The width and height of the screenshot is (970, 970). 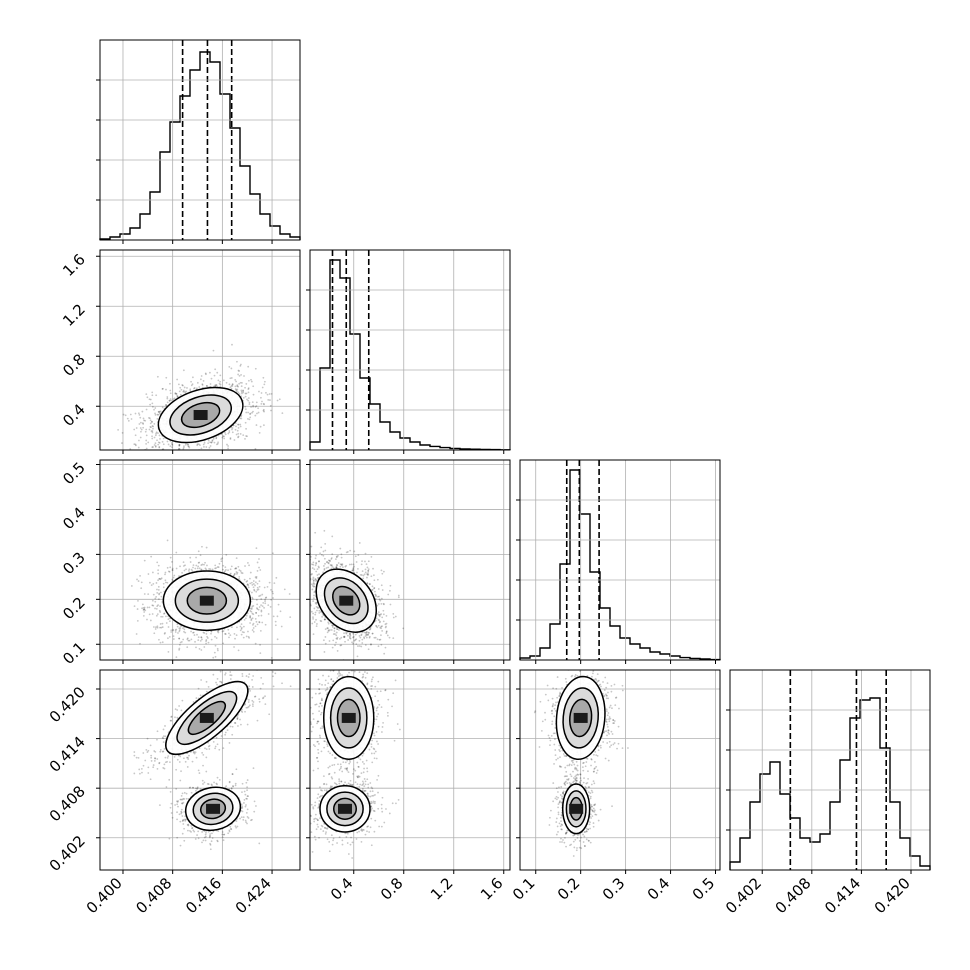 What do you see at coordinates (410, 355) in the screenshot?
I see `histogram-step` at bounding box center [410, 355].